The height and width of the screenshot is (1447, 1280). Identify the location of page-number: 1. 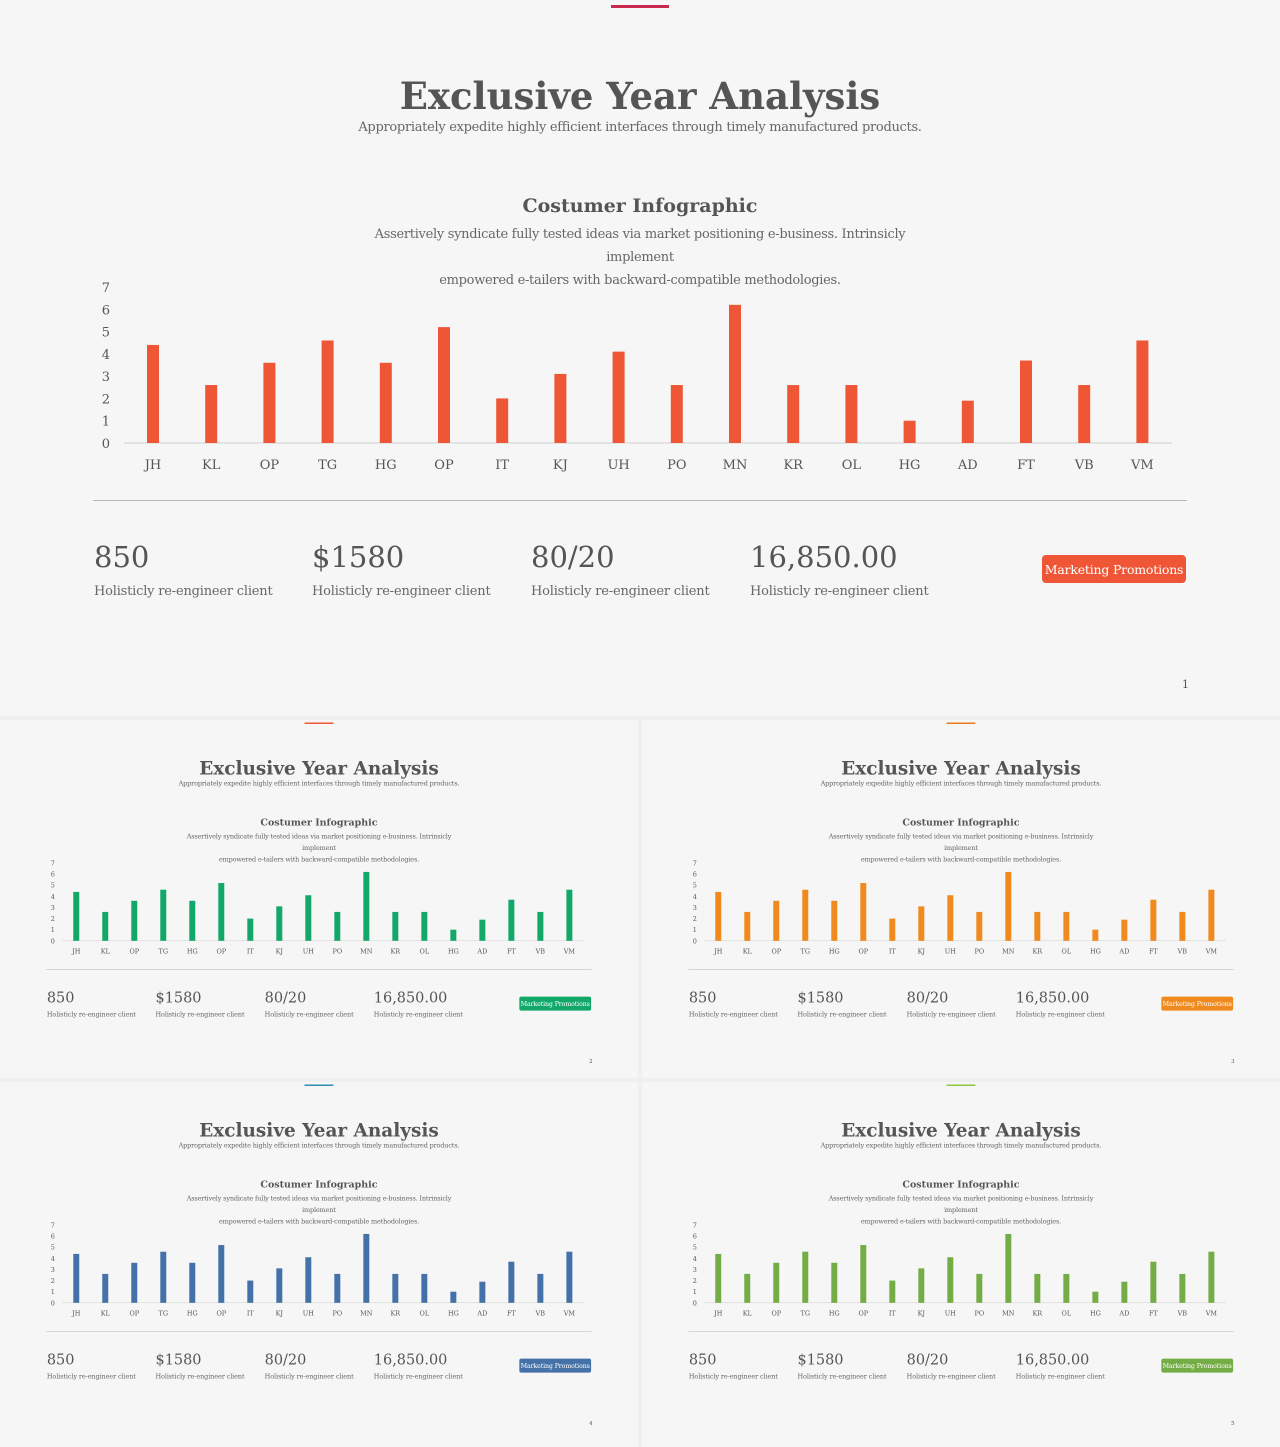
(1185, 684).